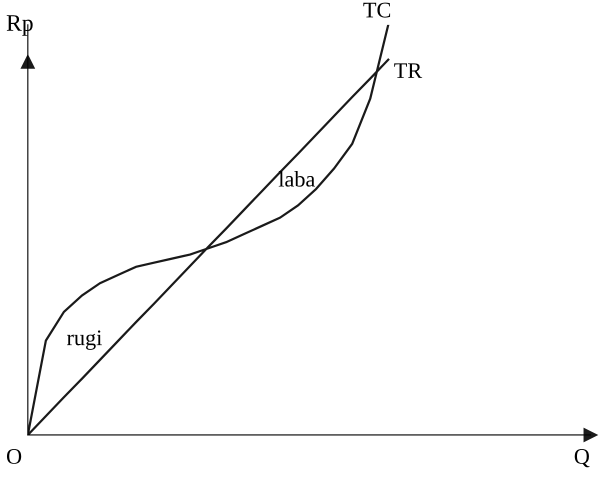  Describe the element at coordinates (408, 70) in the screenshot. I see `series-label: TR` at that location.